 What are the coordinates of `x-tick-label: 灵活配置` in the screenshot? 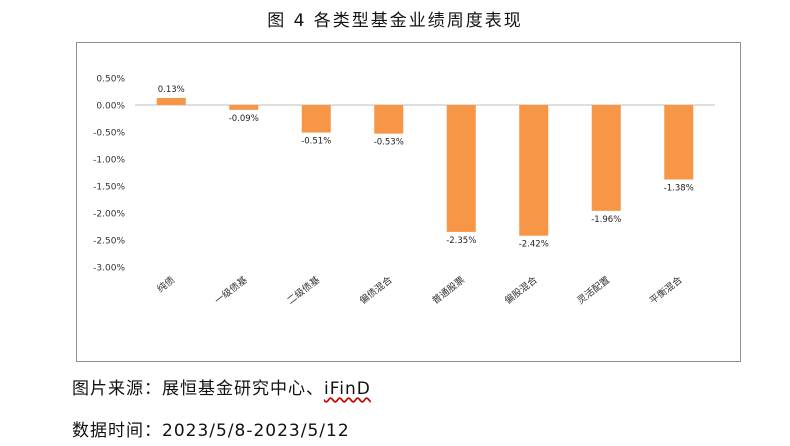 It's located at (593, 290).